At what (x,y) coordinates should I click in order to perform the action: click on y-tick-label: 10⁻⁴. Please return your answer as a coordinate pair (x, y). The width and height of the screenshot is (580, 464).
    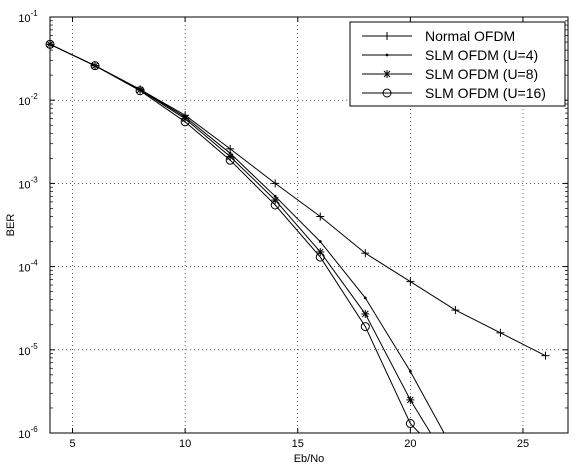
    Looking at the image, I should click on (28, 267).